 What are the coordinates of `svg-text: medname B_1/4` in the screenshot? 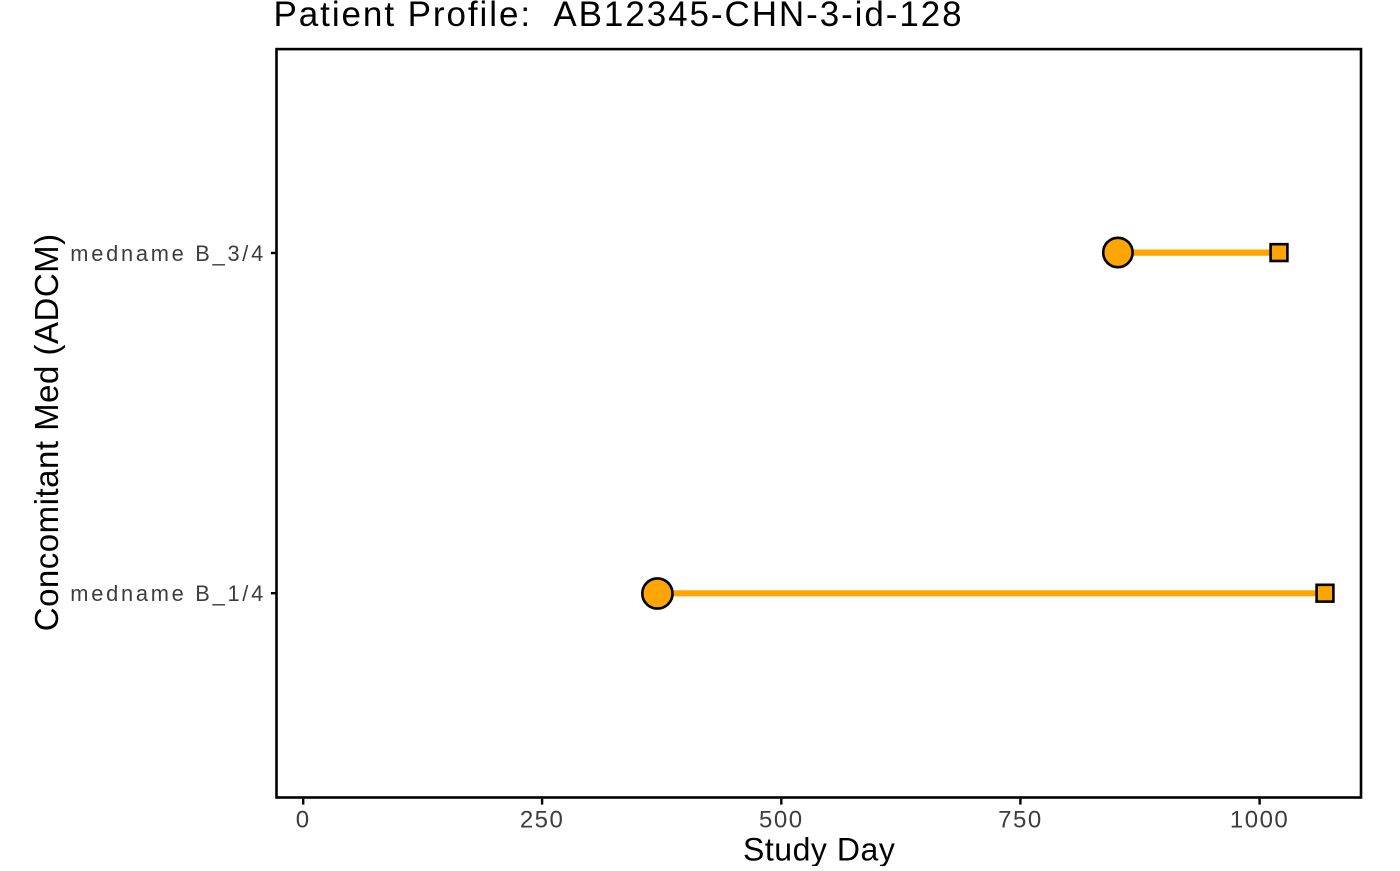 It's located at (168, 593).